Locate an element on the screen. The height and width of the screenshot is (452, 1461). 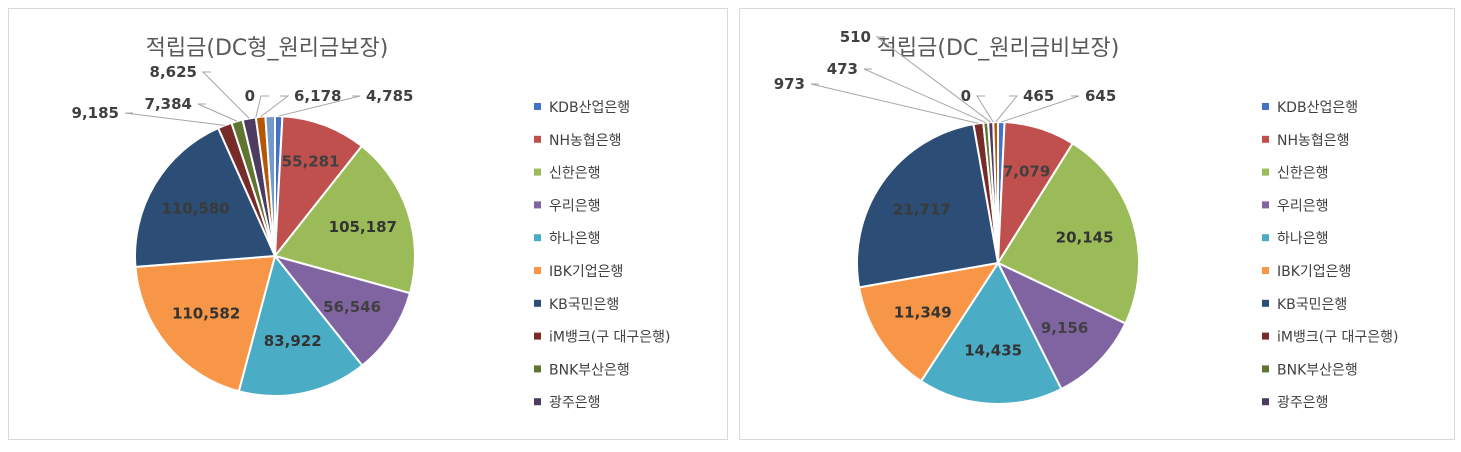
data-label: 55,281 is located at coordinates (311, 162).